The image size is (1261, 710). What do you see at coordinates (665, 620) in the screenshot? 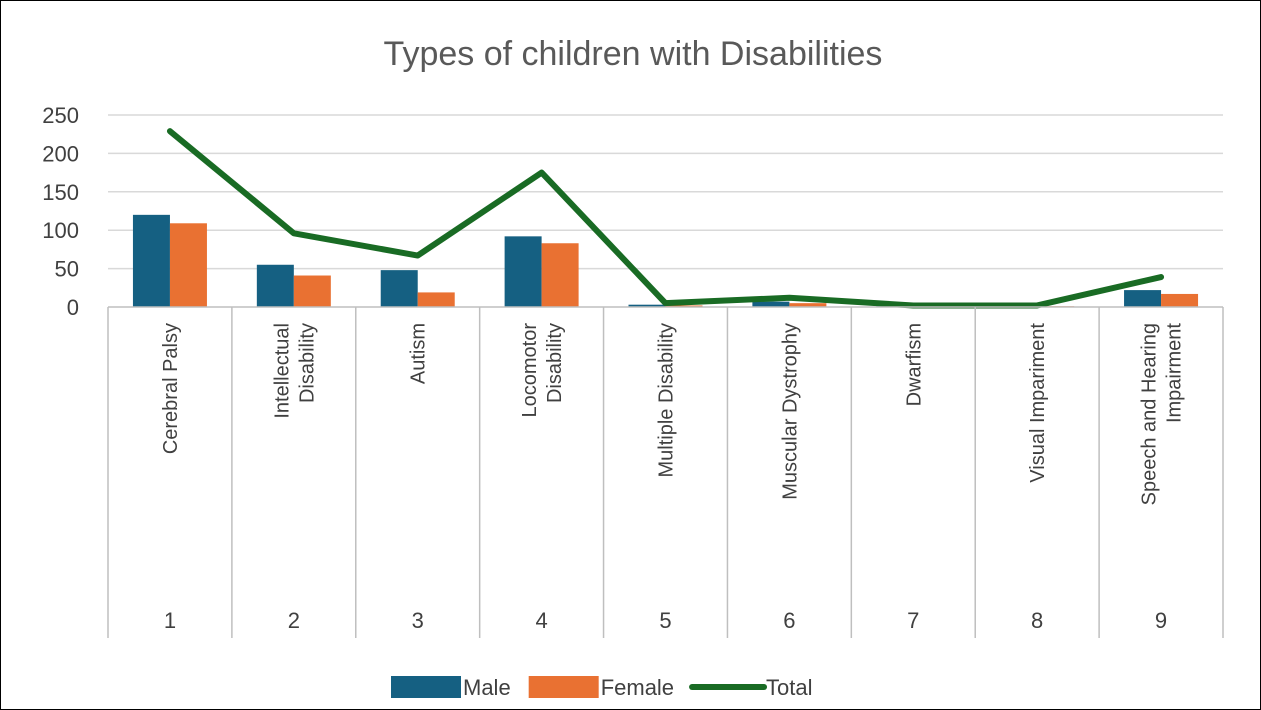
I see `category-number-5: 5` at bounding box center [665, 620].